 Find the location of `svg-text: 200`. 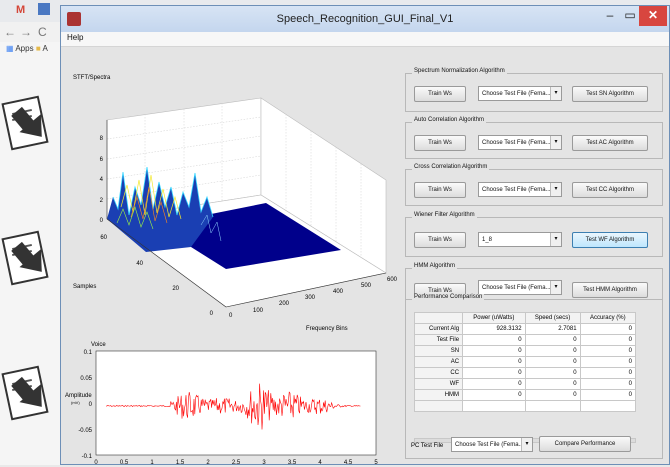

svg-text: 200 is located at coordinates (284, 304).